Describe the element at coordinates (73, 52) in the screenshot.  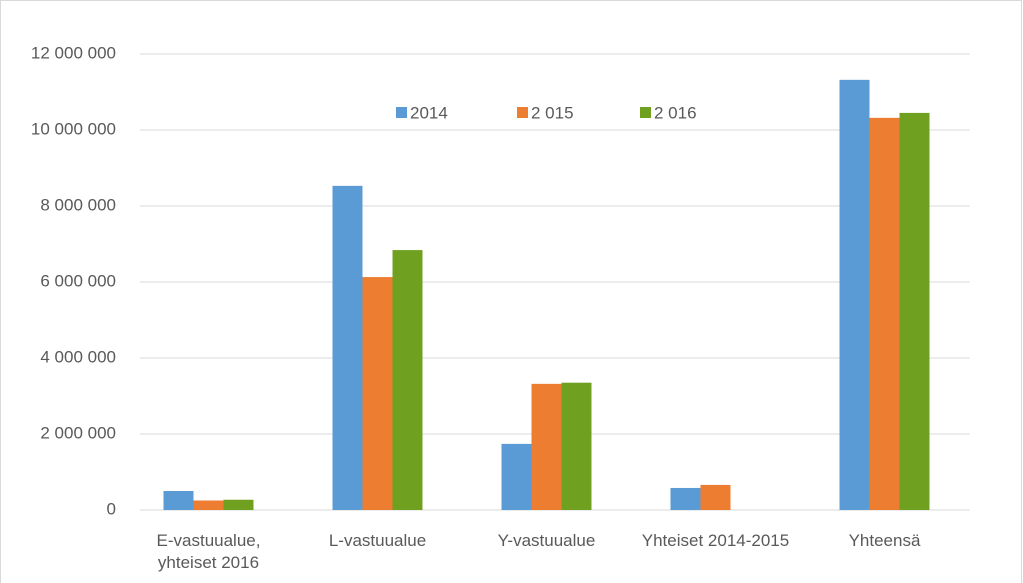
I see `y-tick-label: 12 000 000` at that location.